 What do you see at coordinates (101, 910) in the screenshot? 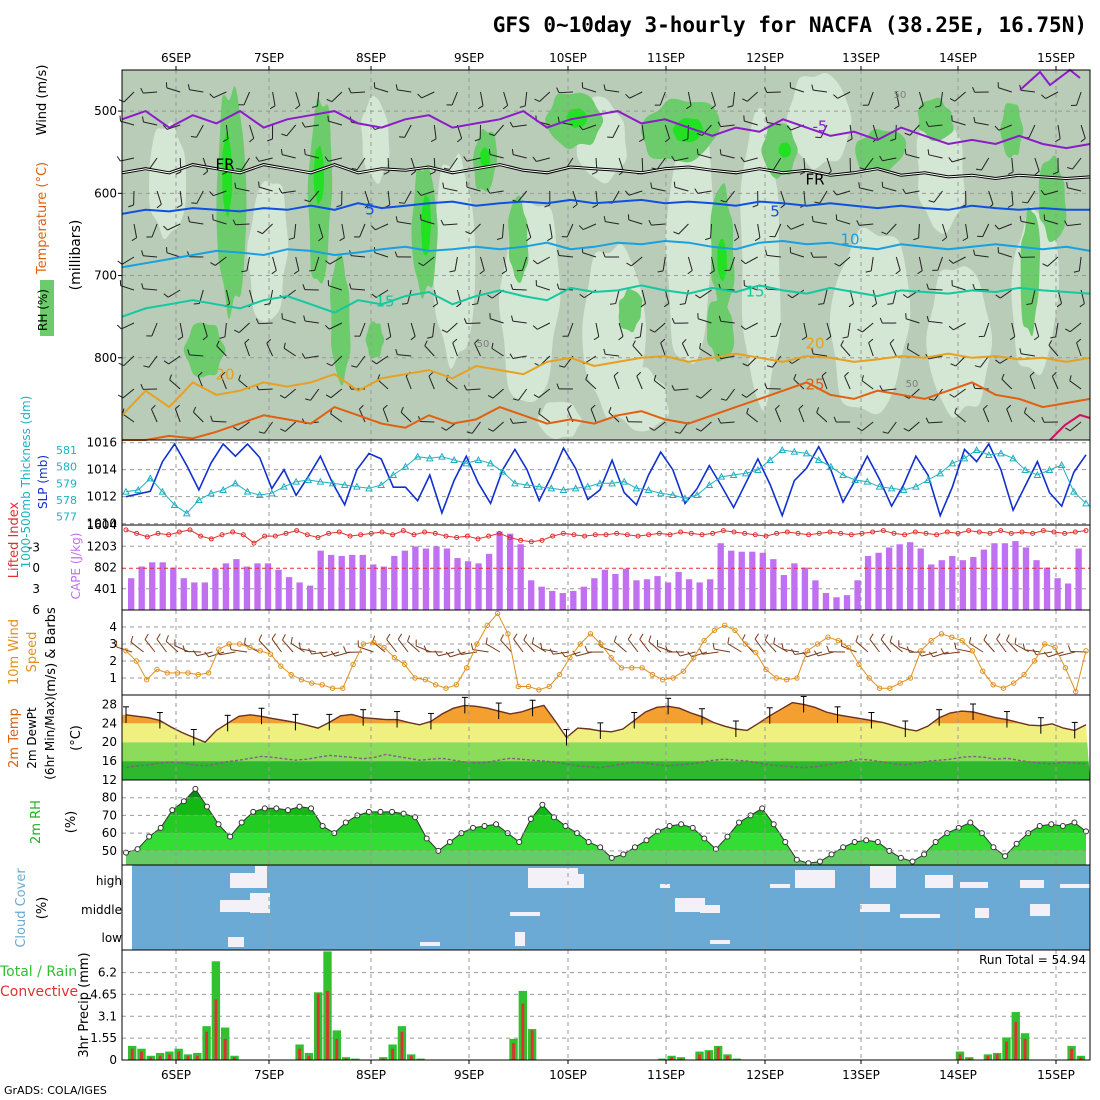
I see `cloud-level-label: middle` at bounding box center [101, 910].